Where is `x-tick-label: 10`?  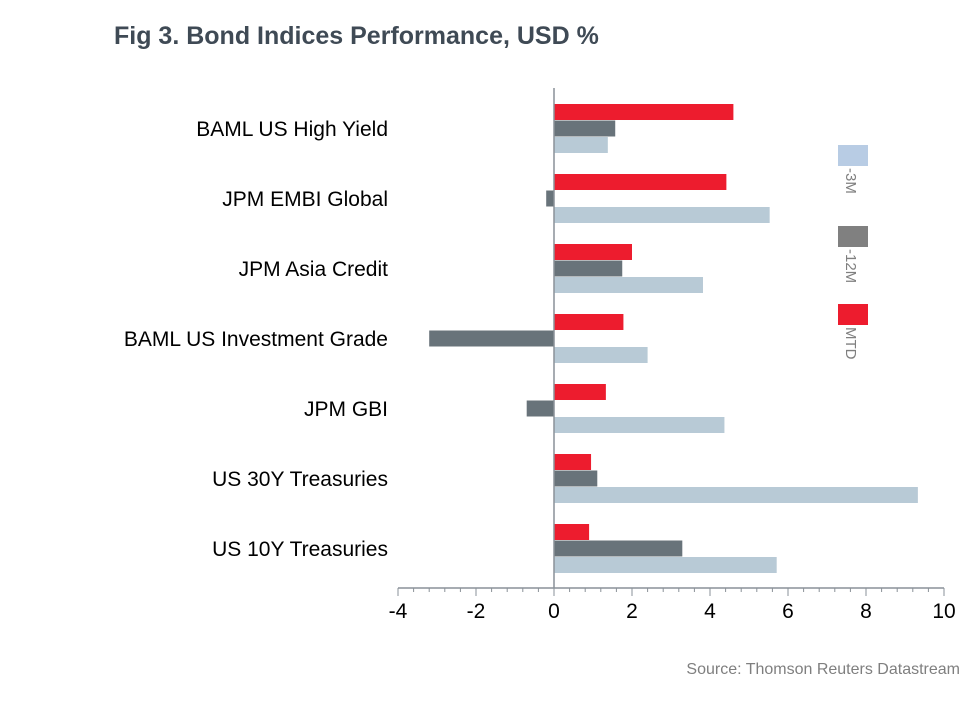 x-tick-label: 10 is located at coordinates (943, 611).